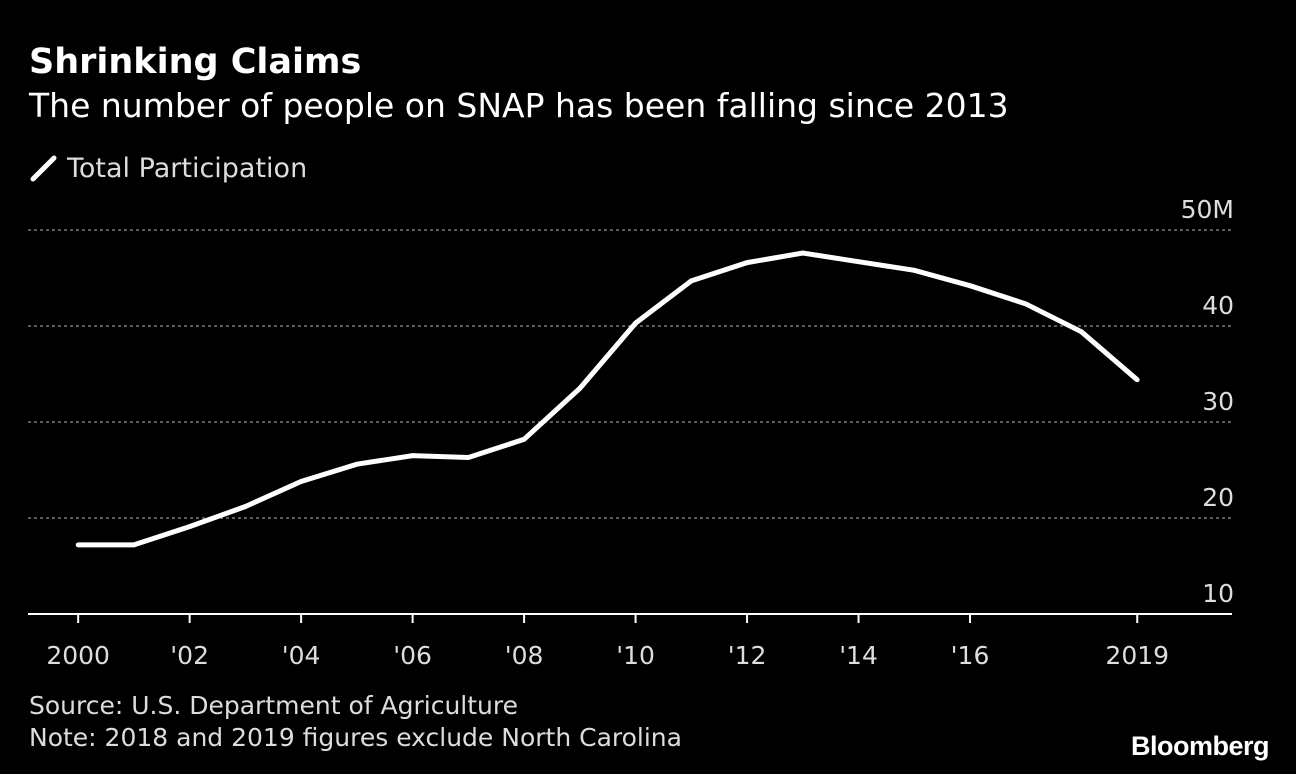 The image size is (1296, 774). What do you see at coordinates (1137, 655) in the screenshot?
I see `x-tick-label-2019: 2019` at bounding box center [1137, 655].